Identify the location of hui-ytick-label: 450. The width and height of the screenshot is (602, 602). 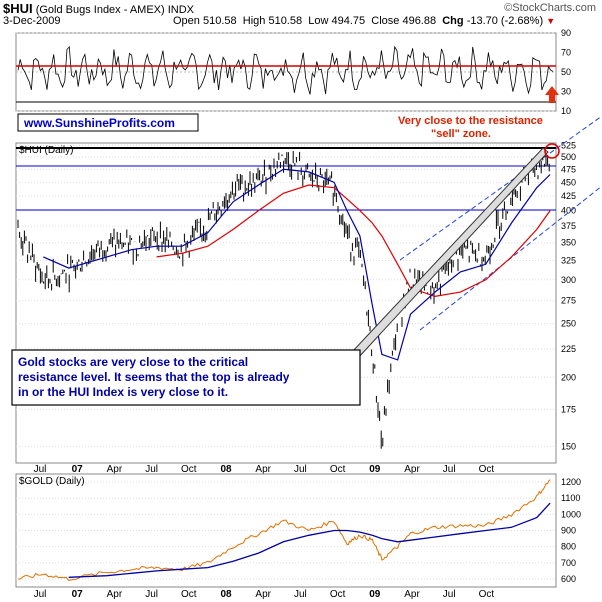
(568, 182).